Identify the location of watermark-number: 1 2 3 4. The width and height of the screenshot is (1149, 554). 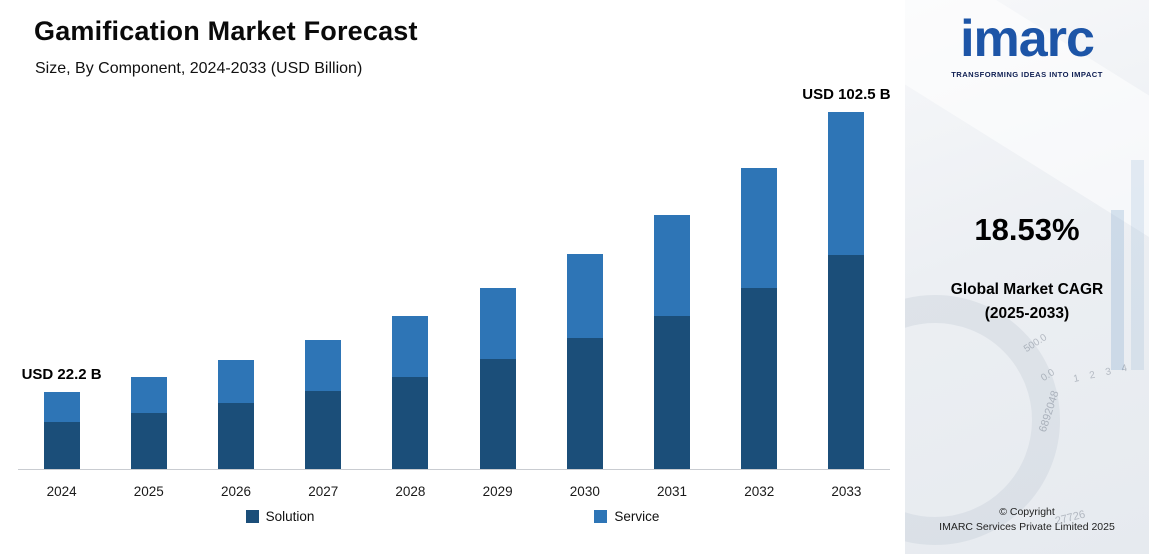
(1102, 373).